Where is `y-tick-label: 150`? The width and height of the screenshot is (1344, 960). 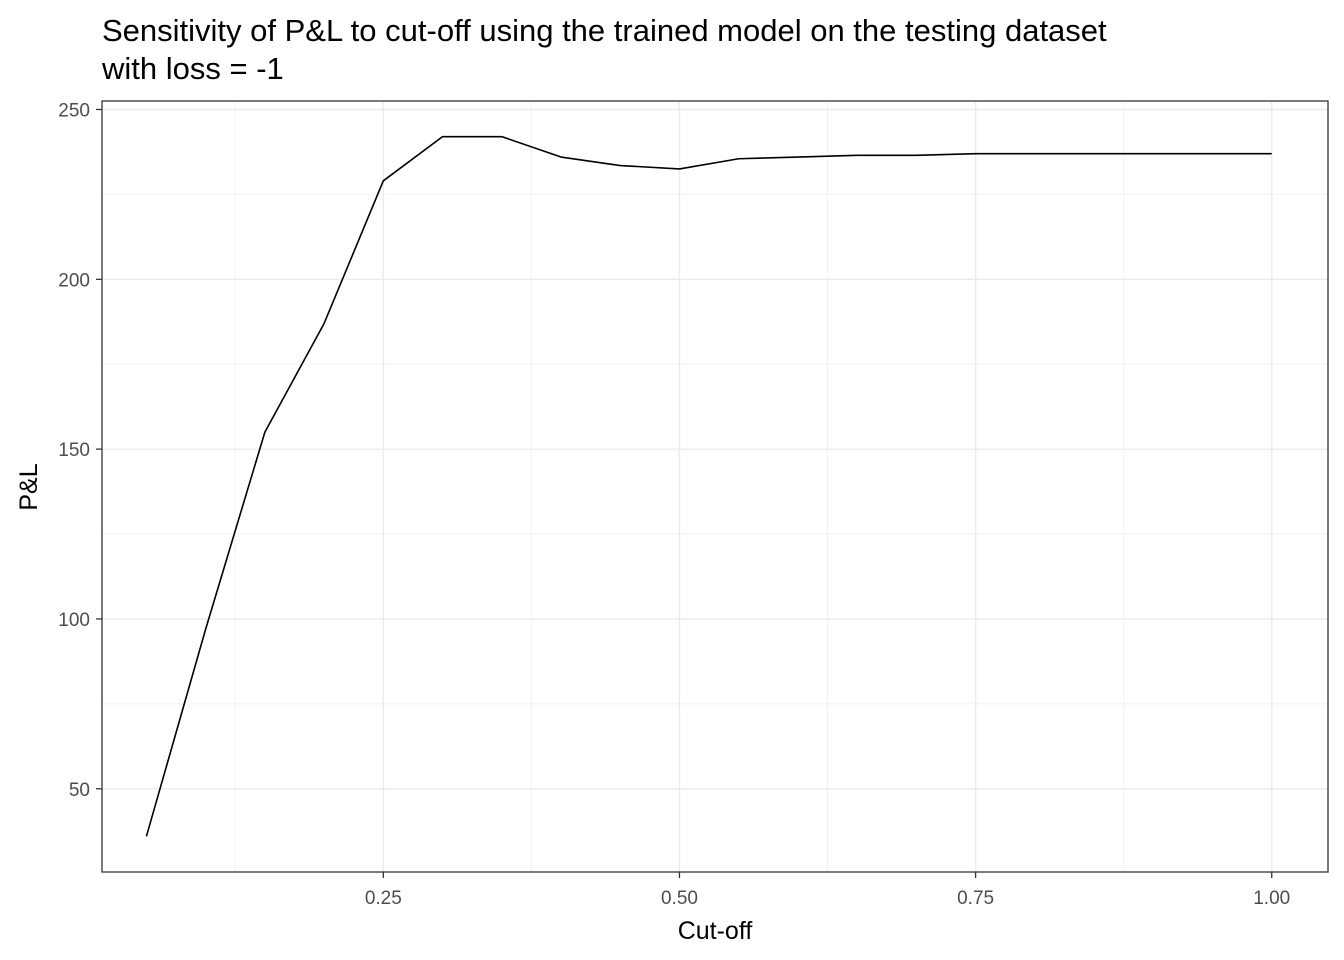
y-tick-label: 150 is located at coordinates (74, 450).